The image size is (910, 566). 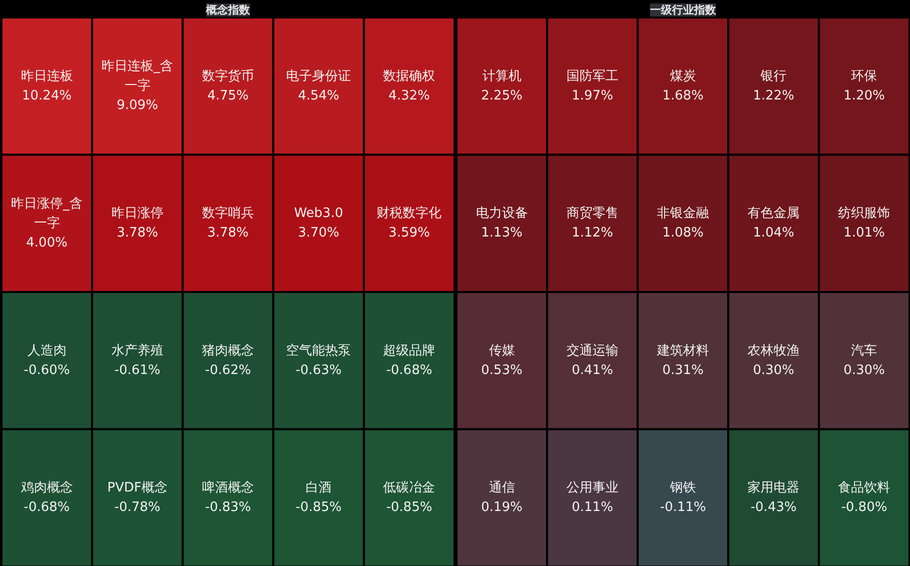 I want to click on category-label: 啤酒概念, so click(x=228, y=488).